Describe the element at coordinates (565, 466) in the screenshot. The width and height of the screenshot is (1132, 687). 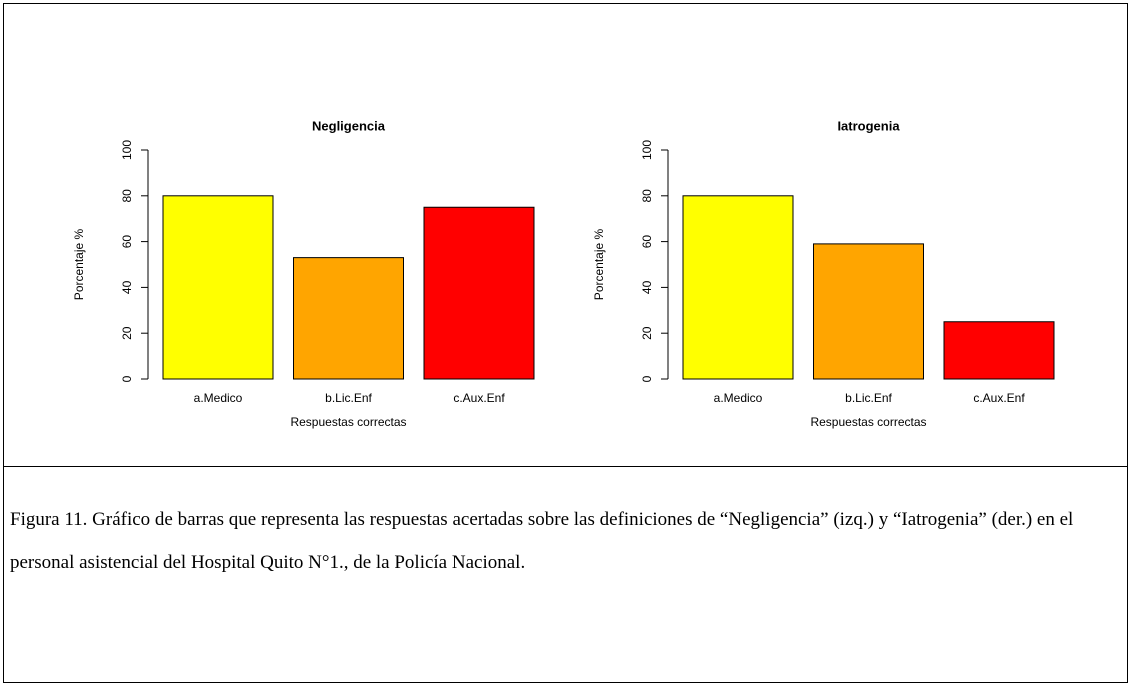
I see `divider` at that location.